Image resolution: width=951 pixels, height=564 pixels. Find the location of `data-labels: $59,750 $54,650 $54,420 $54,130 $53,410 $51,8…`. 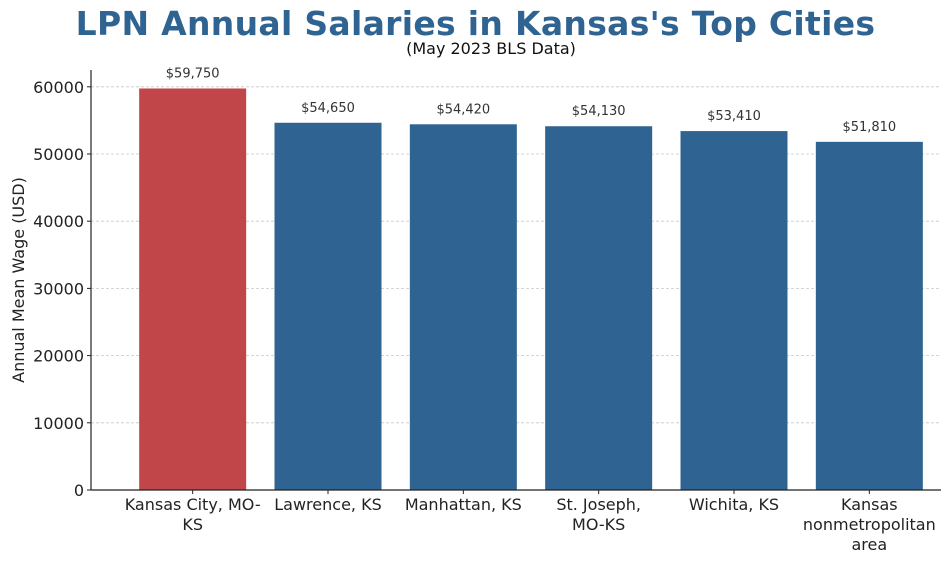

data-labels: $59,750 $54,650 $54,420 $54,130 $53,410 $51,8… is located at coordinates (531, 100).